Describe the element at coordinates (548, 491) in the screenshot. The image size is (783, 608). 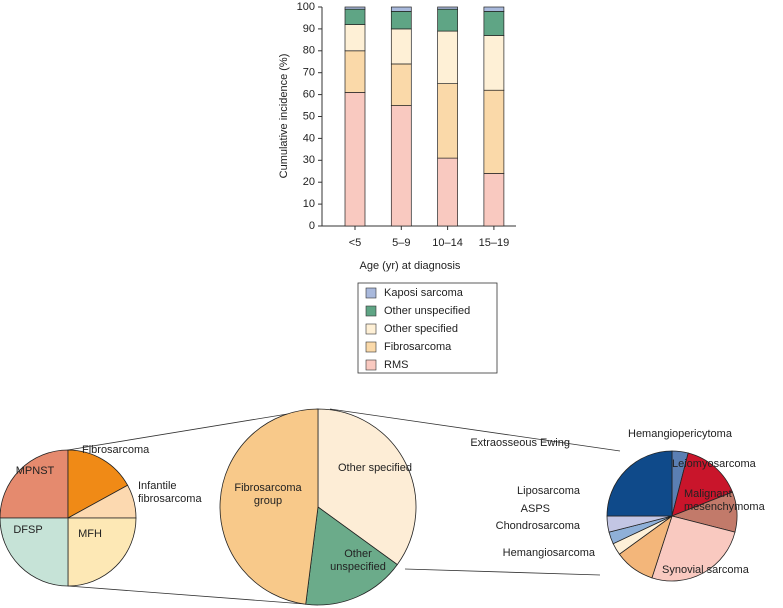
I see `slice-label: Liposarcoma` at that location.